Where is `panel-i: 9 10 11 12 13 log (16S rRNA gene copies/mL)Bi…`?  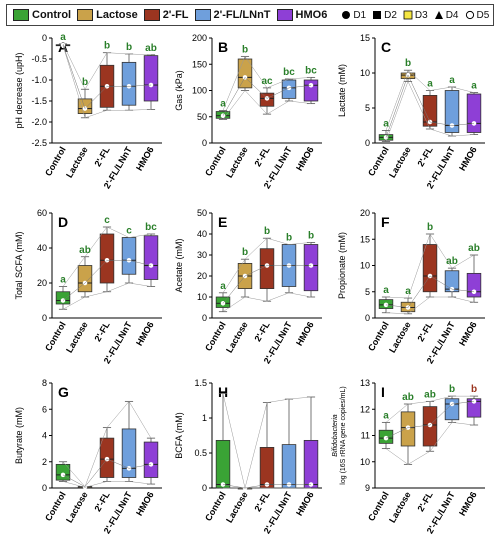 panel-i: 9 10 11 12 13 log (16S rRNA gene copies/mL)Bi… is located at coordinates (408, 456).